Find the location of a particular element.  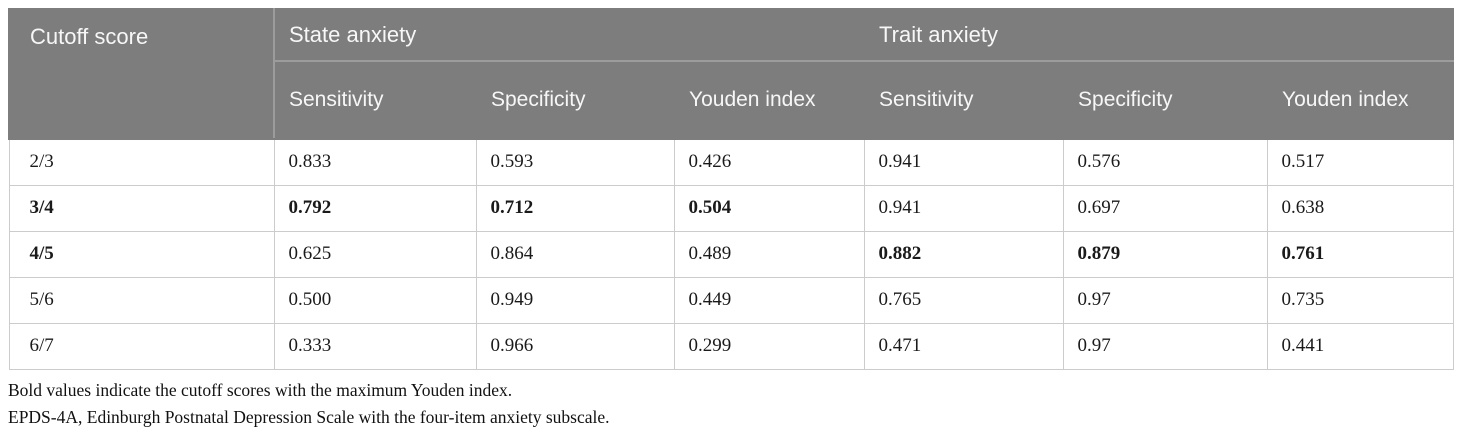

group-header-trait-anxiety: Trait anxiety is located at coordinates (1159, 35).